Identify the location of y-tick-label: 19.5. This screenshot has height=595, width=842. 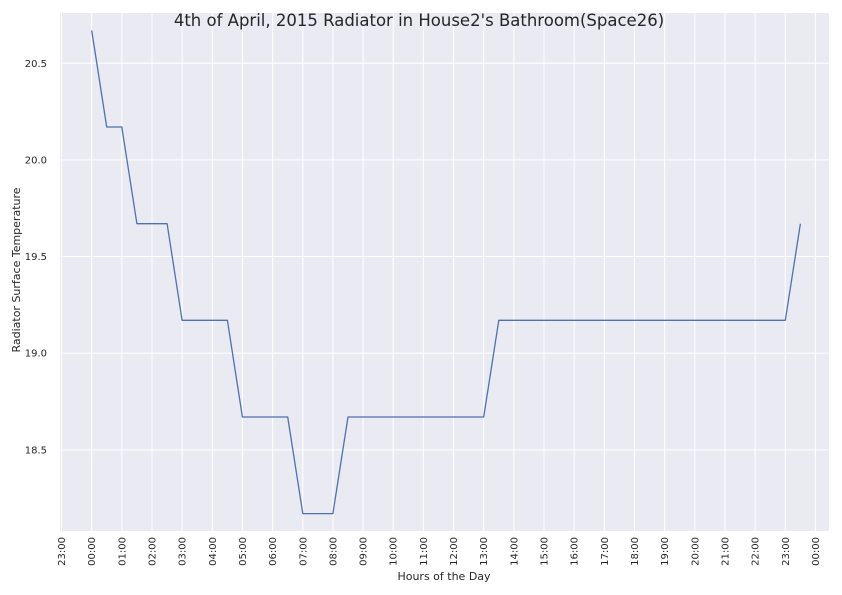
(36, 257).